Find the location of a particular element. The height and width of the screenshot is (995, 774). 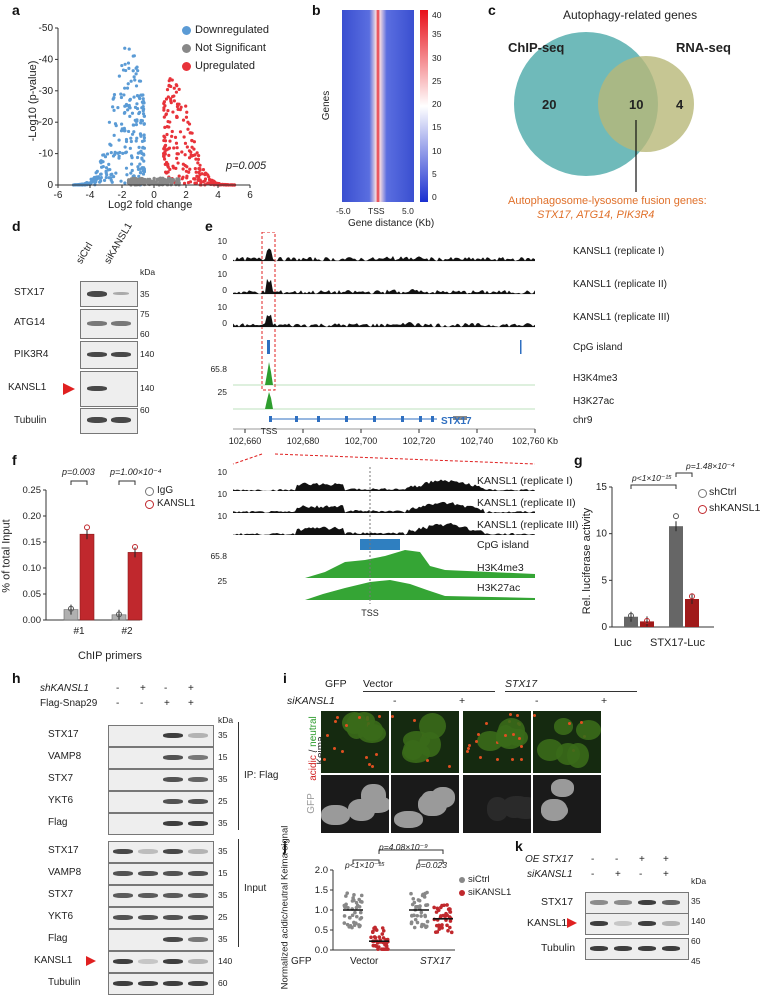

luc-legend-ctrl-icon is located at coordinates (702, 493).